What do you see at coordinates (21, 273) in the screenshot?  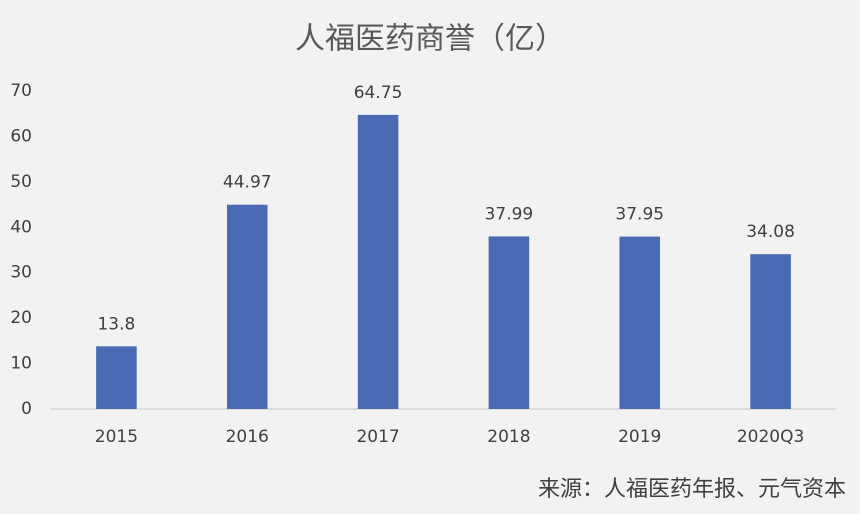 I see `y-tick-label: 30` at bounding box center [21, 273].